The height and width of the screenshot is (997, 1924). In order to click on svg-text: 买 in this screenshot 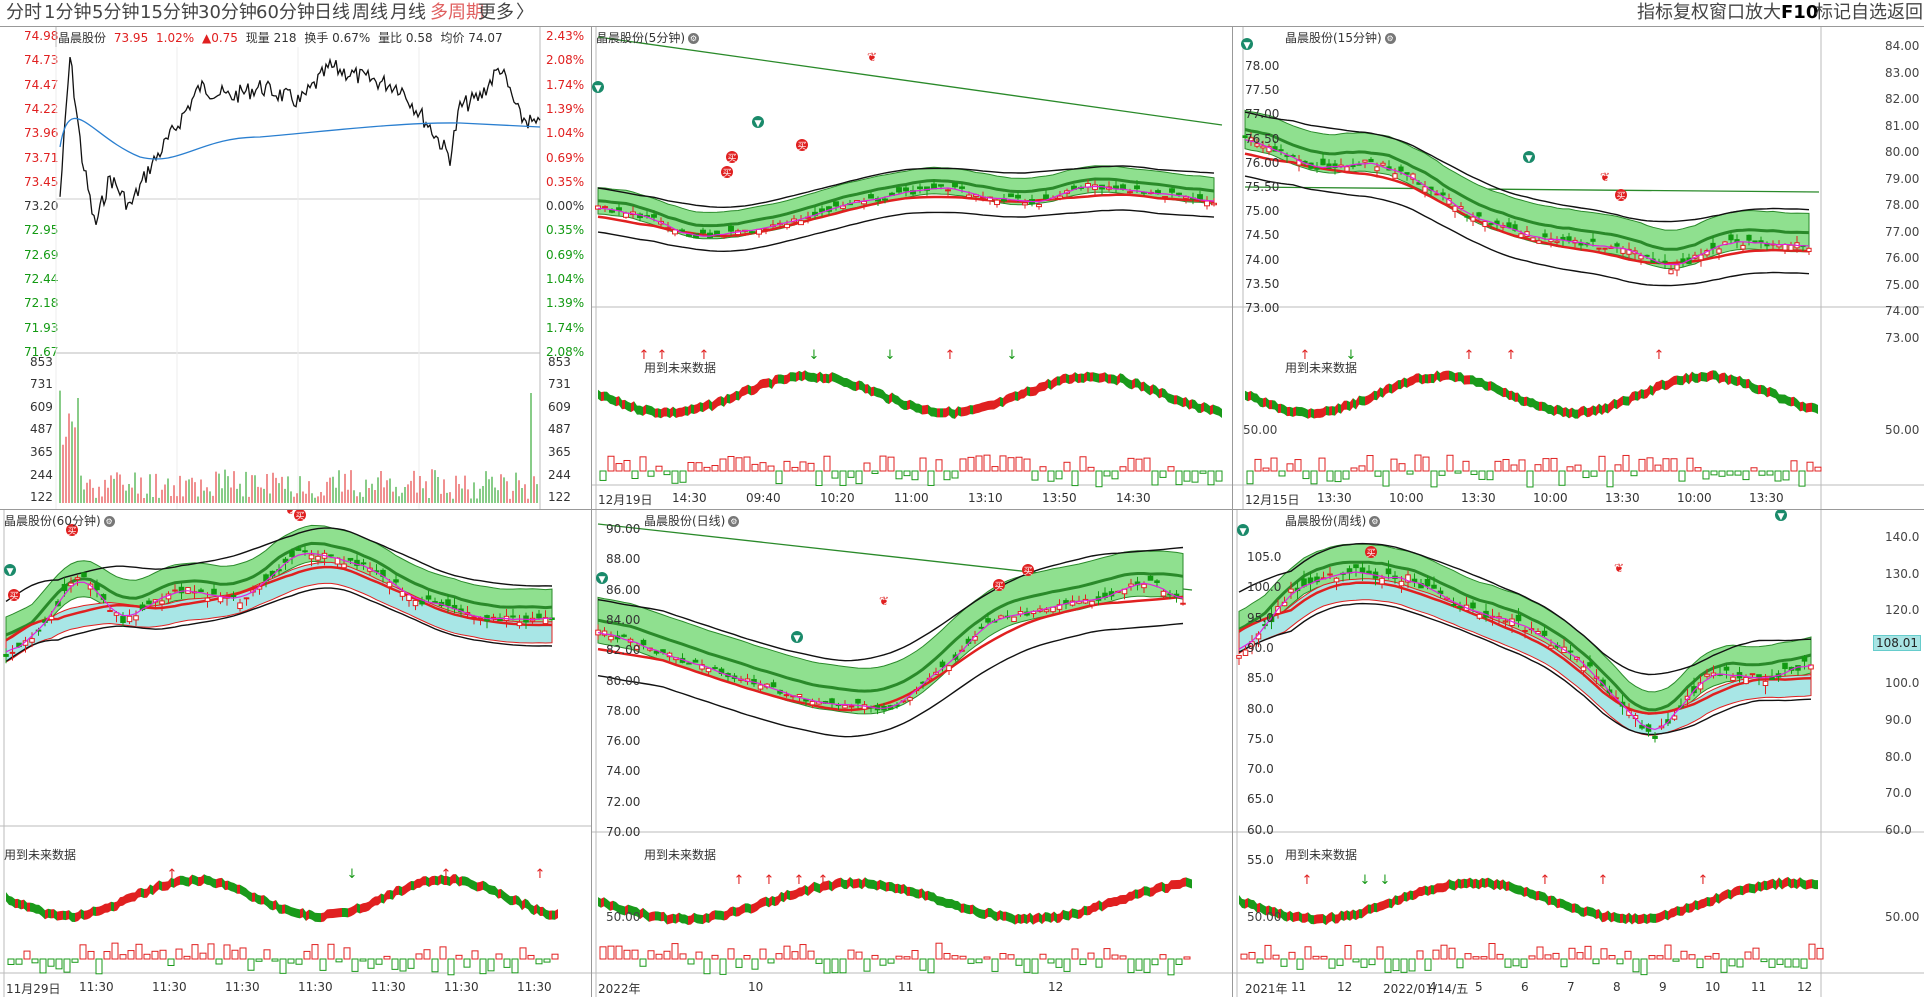, I will do `click(299, 516)`.